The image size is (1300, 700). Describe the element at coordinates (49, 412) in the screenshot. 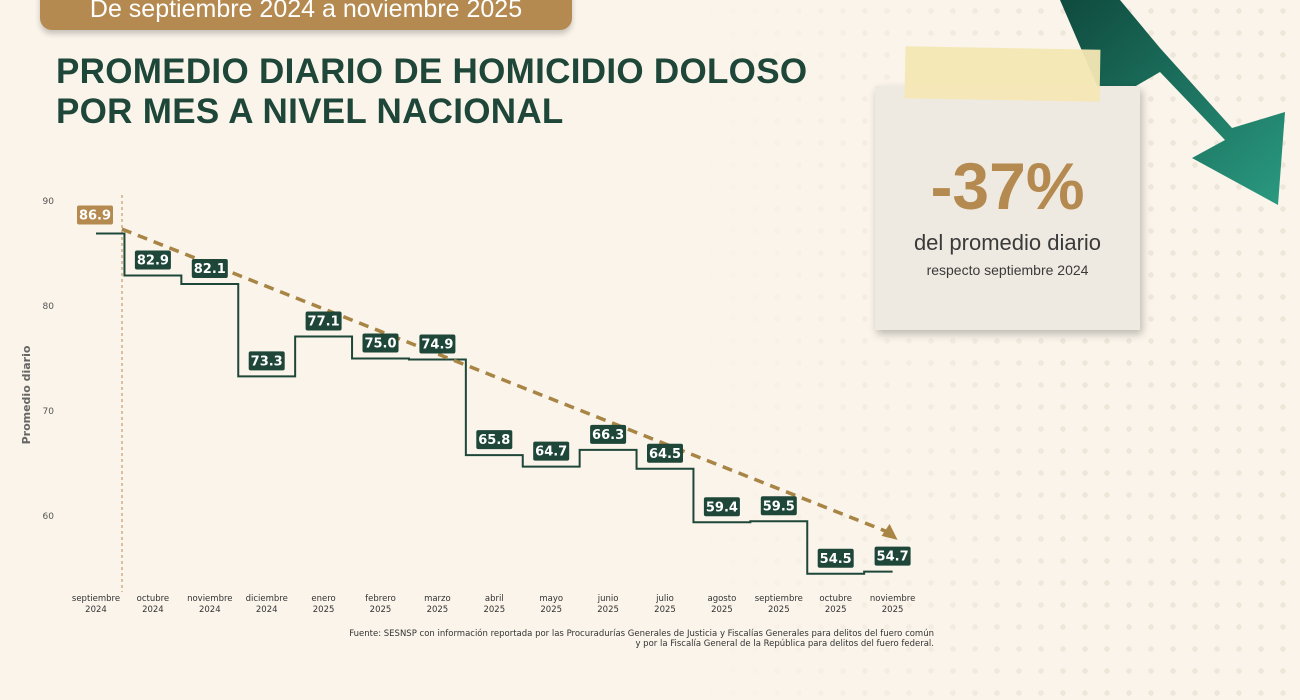

I see `y-tick-label: 70` at that location.